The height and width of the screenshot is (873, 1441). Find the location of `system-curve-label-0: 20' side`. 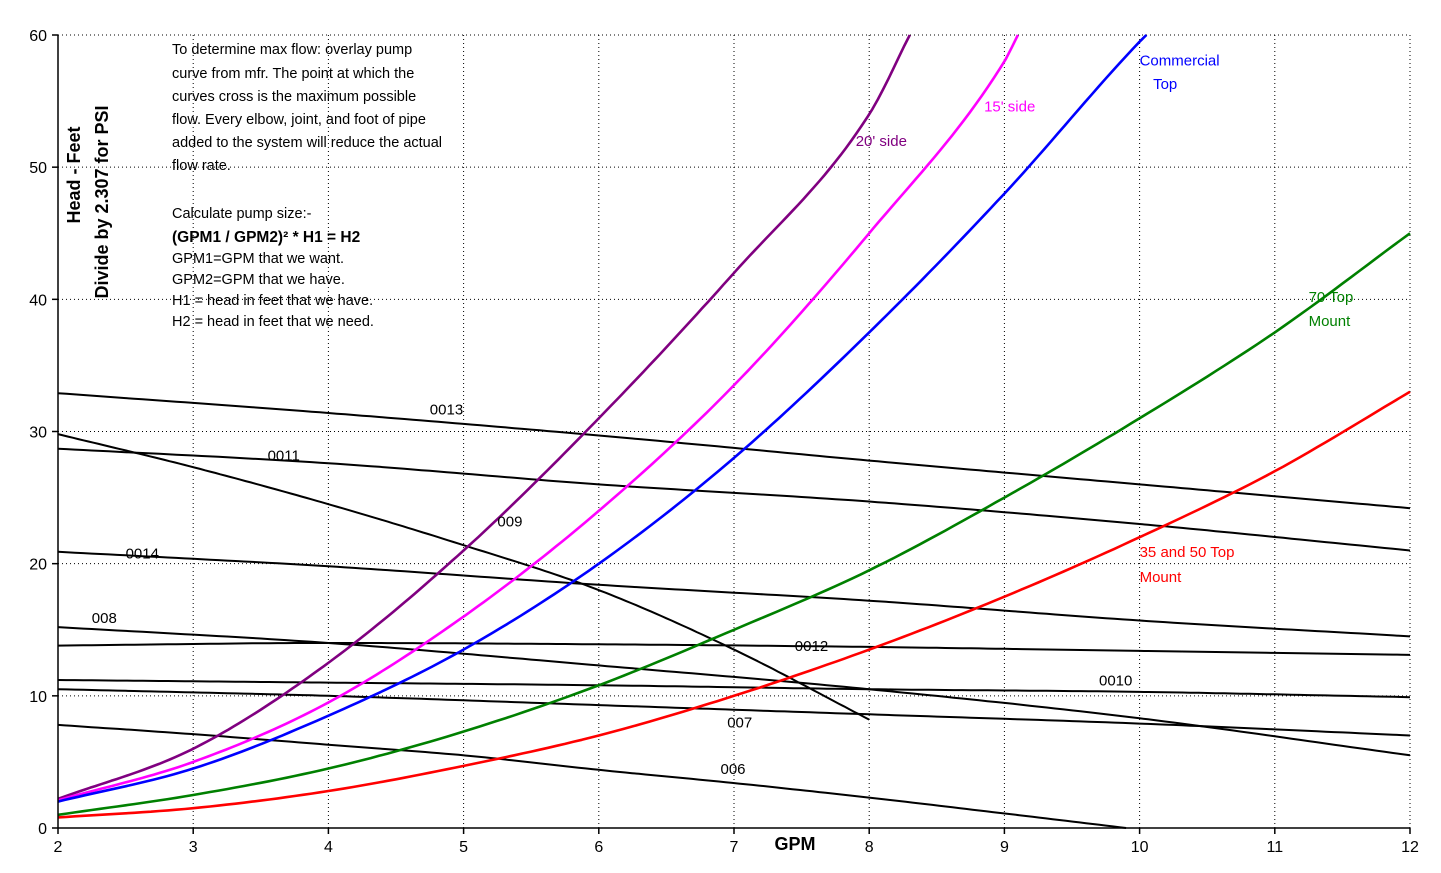

system-curve-label-0: 20' side is located at coordinates (881, 141).